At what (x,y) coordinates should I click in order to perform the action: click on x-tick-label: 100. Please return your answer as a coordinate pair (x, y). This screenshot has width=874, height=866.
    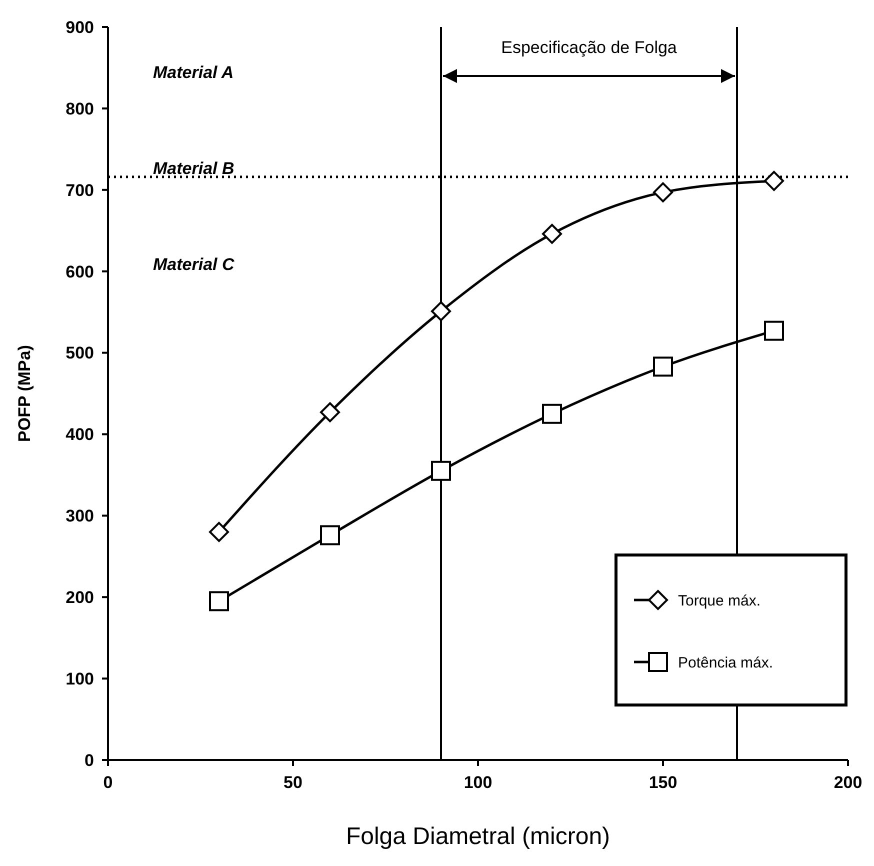
    Looking at the image, I should click on (478, 782).